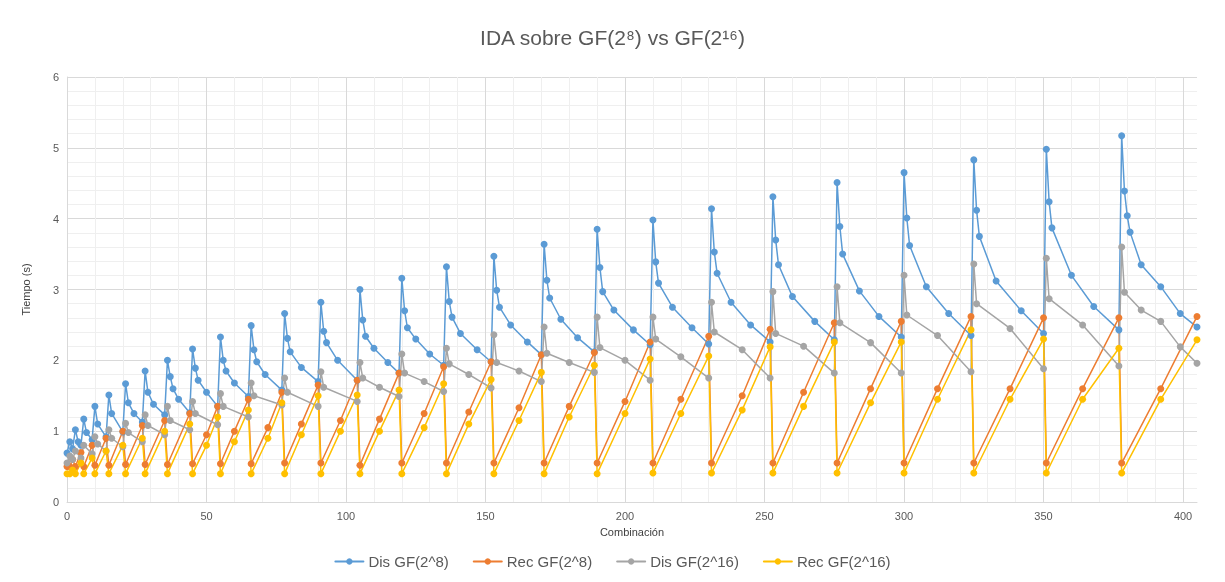 This screenshot has width=1225, height=582. What do you see at coordinates (625, 515) in the screenshot?
I see `x-tick-label: 200` at bounding box center [625, 515].